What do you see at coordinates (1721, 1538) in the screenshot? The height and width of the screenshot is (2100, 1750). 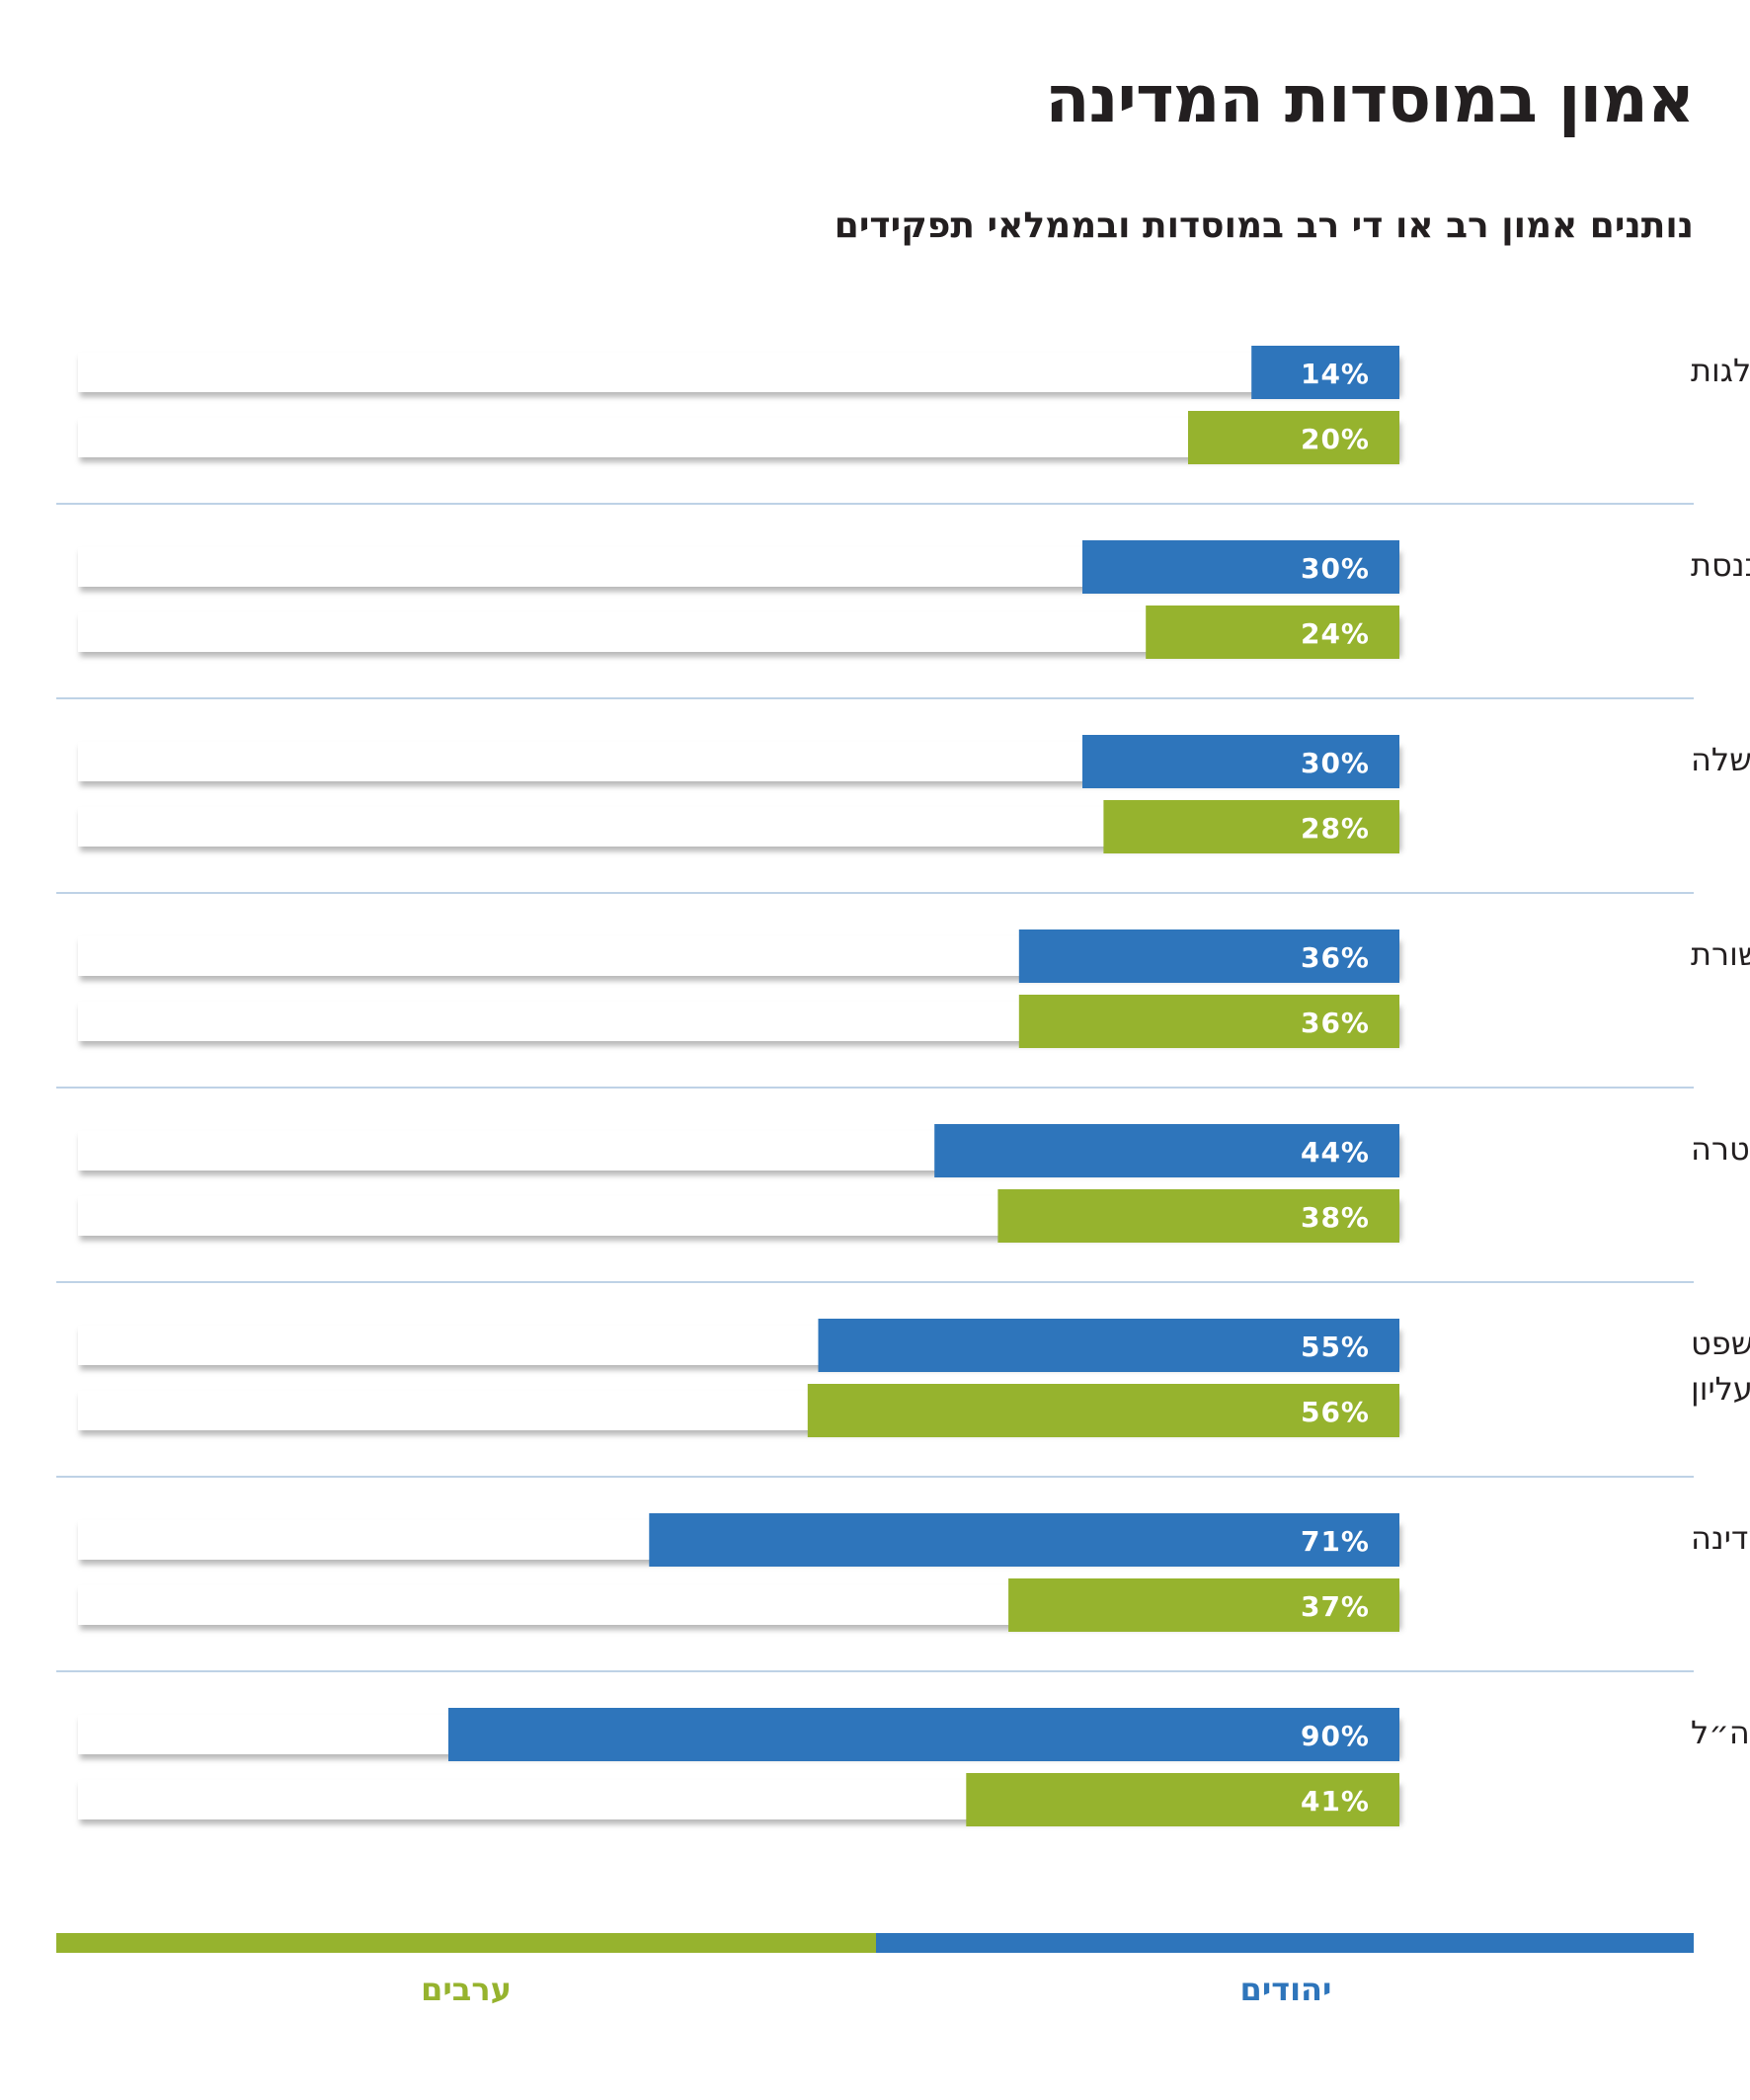 I see `category-label: נשיא המדינה` at bounding box center [1721, 1538].